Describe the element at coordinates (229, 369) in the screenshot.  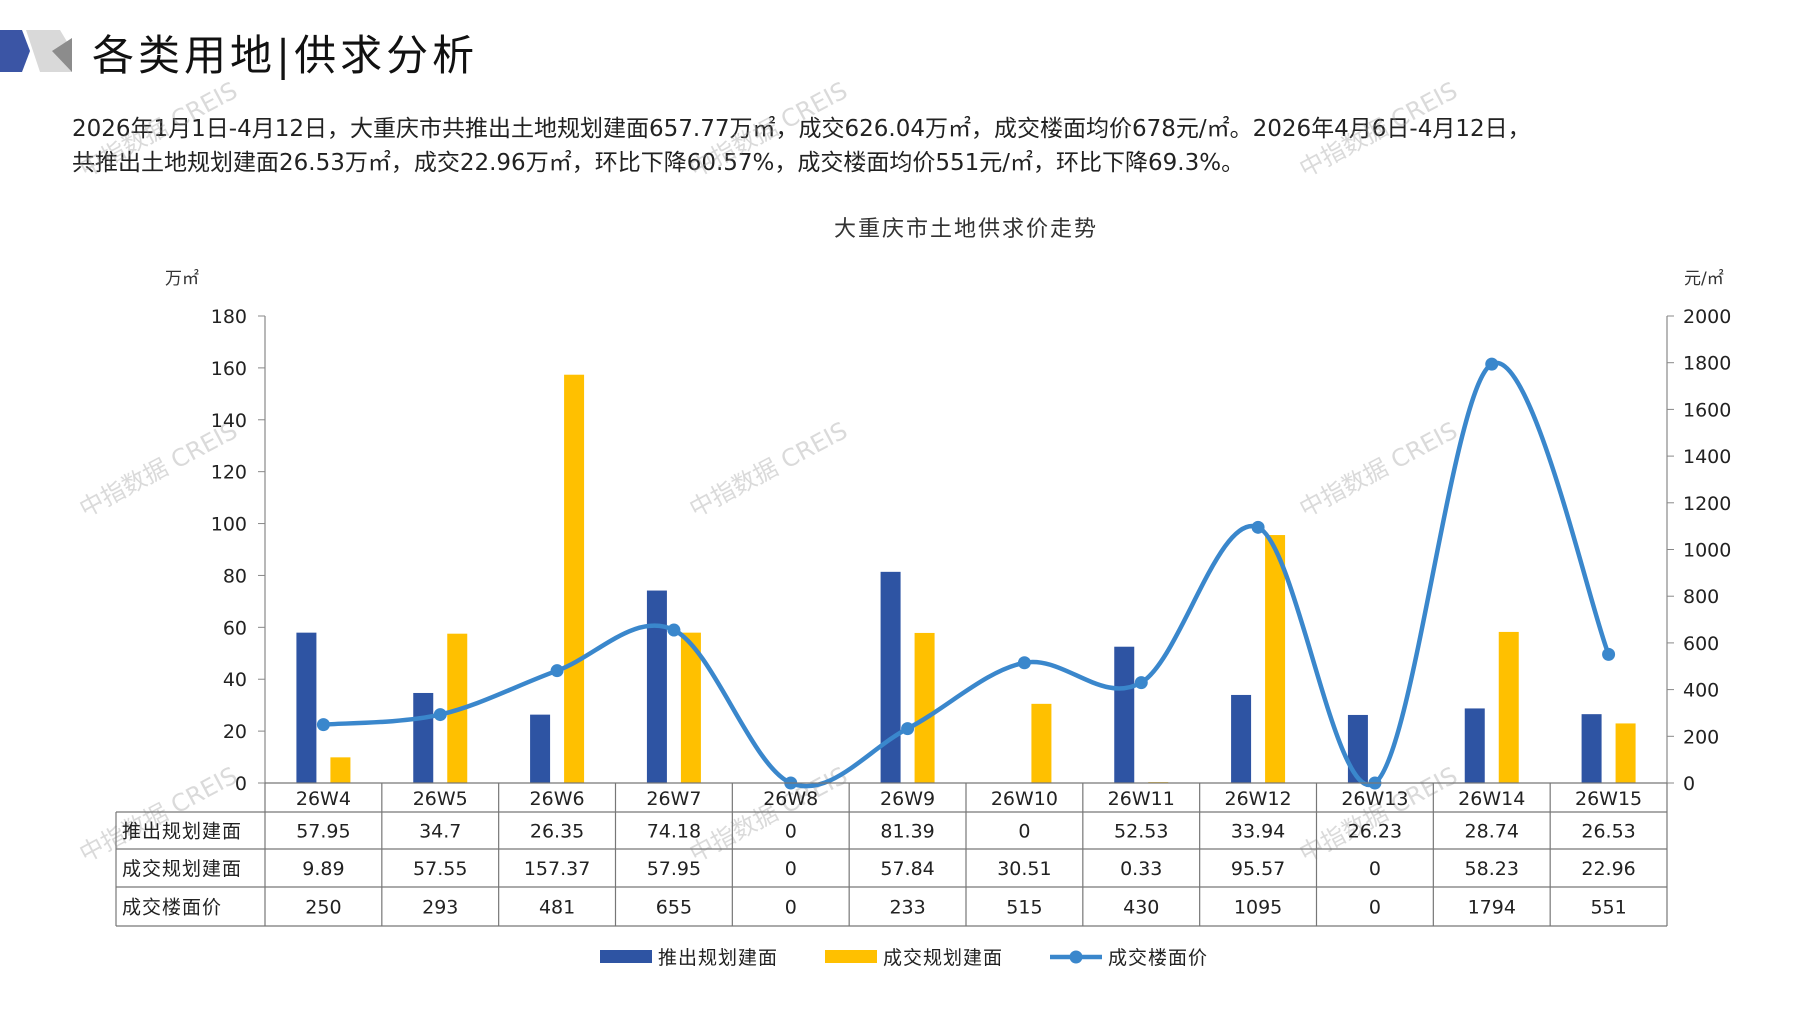
I see `left-tick-label: 160` at that location.